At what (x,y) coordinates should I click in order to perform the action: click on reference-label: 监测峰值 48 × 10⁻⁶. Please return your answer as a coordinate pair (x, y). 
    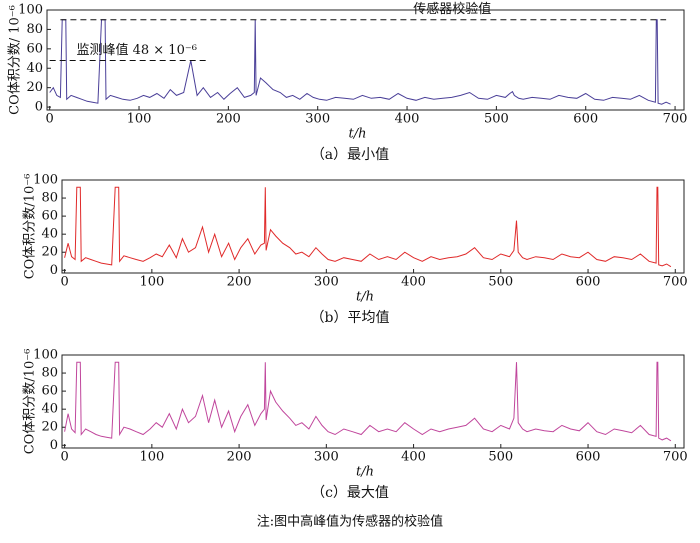
    Looking at the image, I should click on (136, 50).